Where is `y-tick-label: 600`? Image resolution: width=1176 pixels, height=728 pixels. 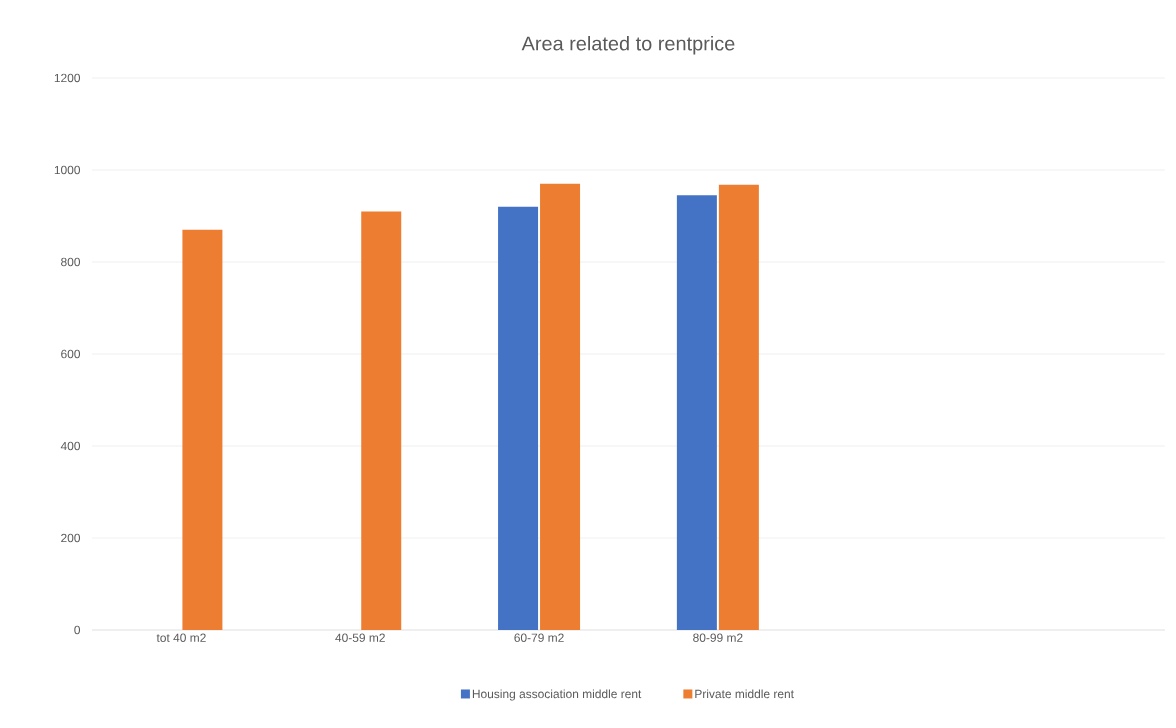
y-tick-label: 600 is located at coordinates (71, 354).